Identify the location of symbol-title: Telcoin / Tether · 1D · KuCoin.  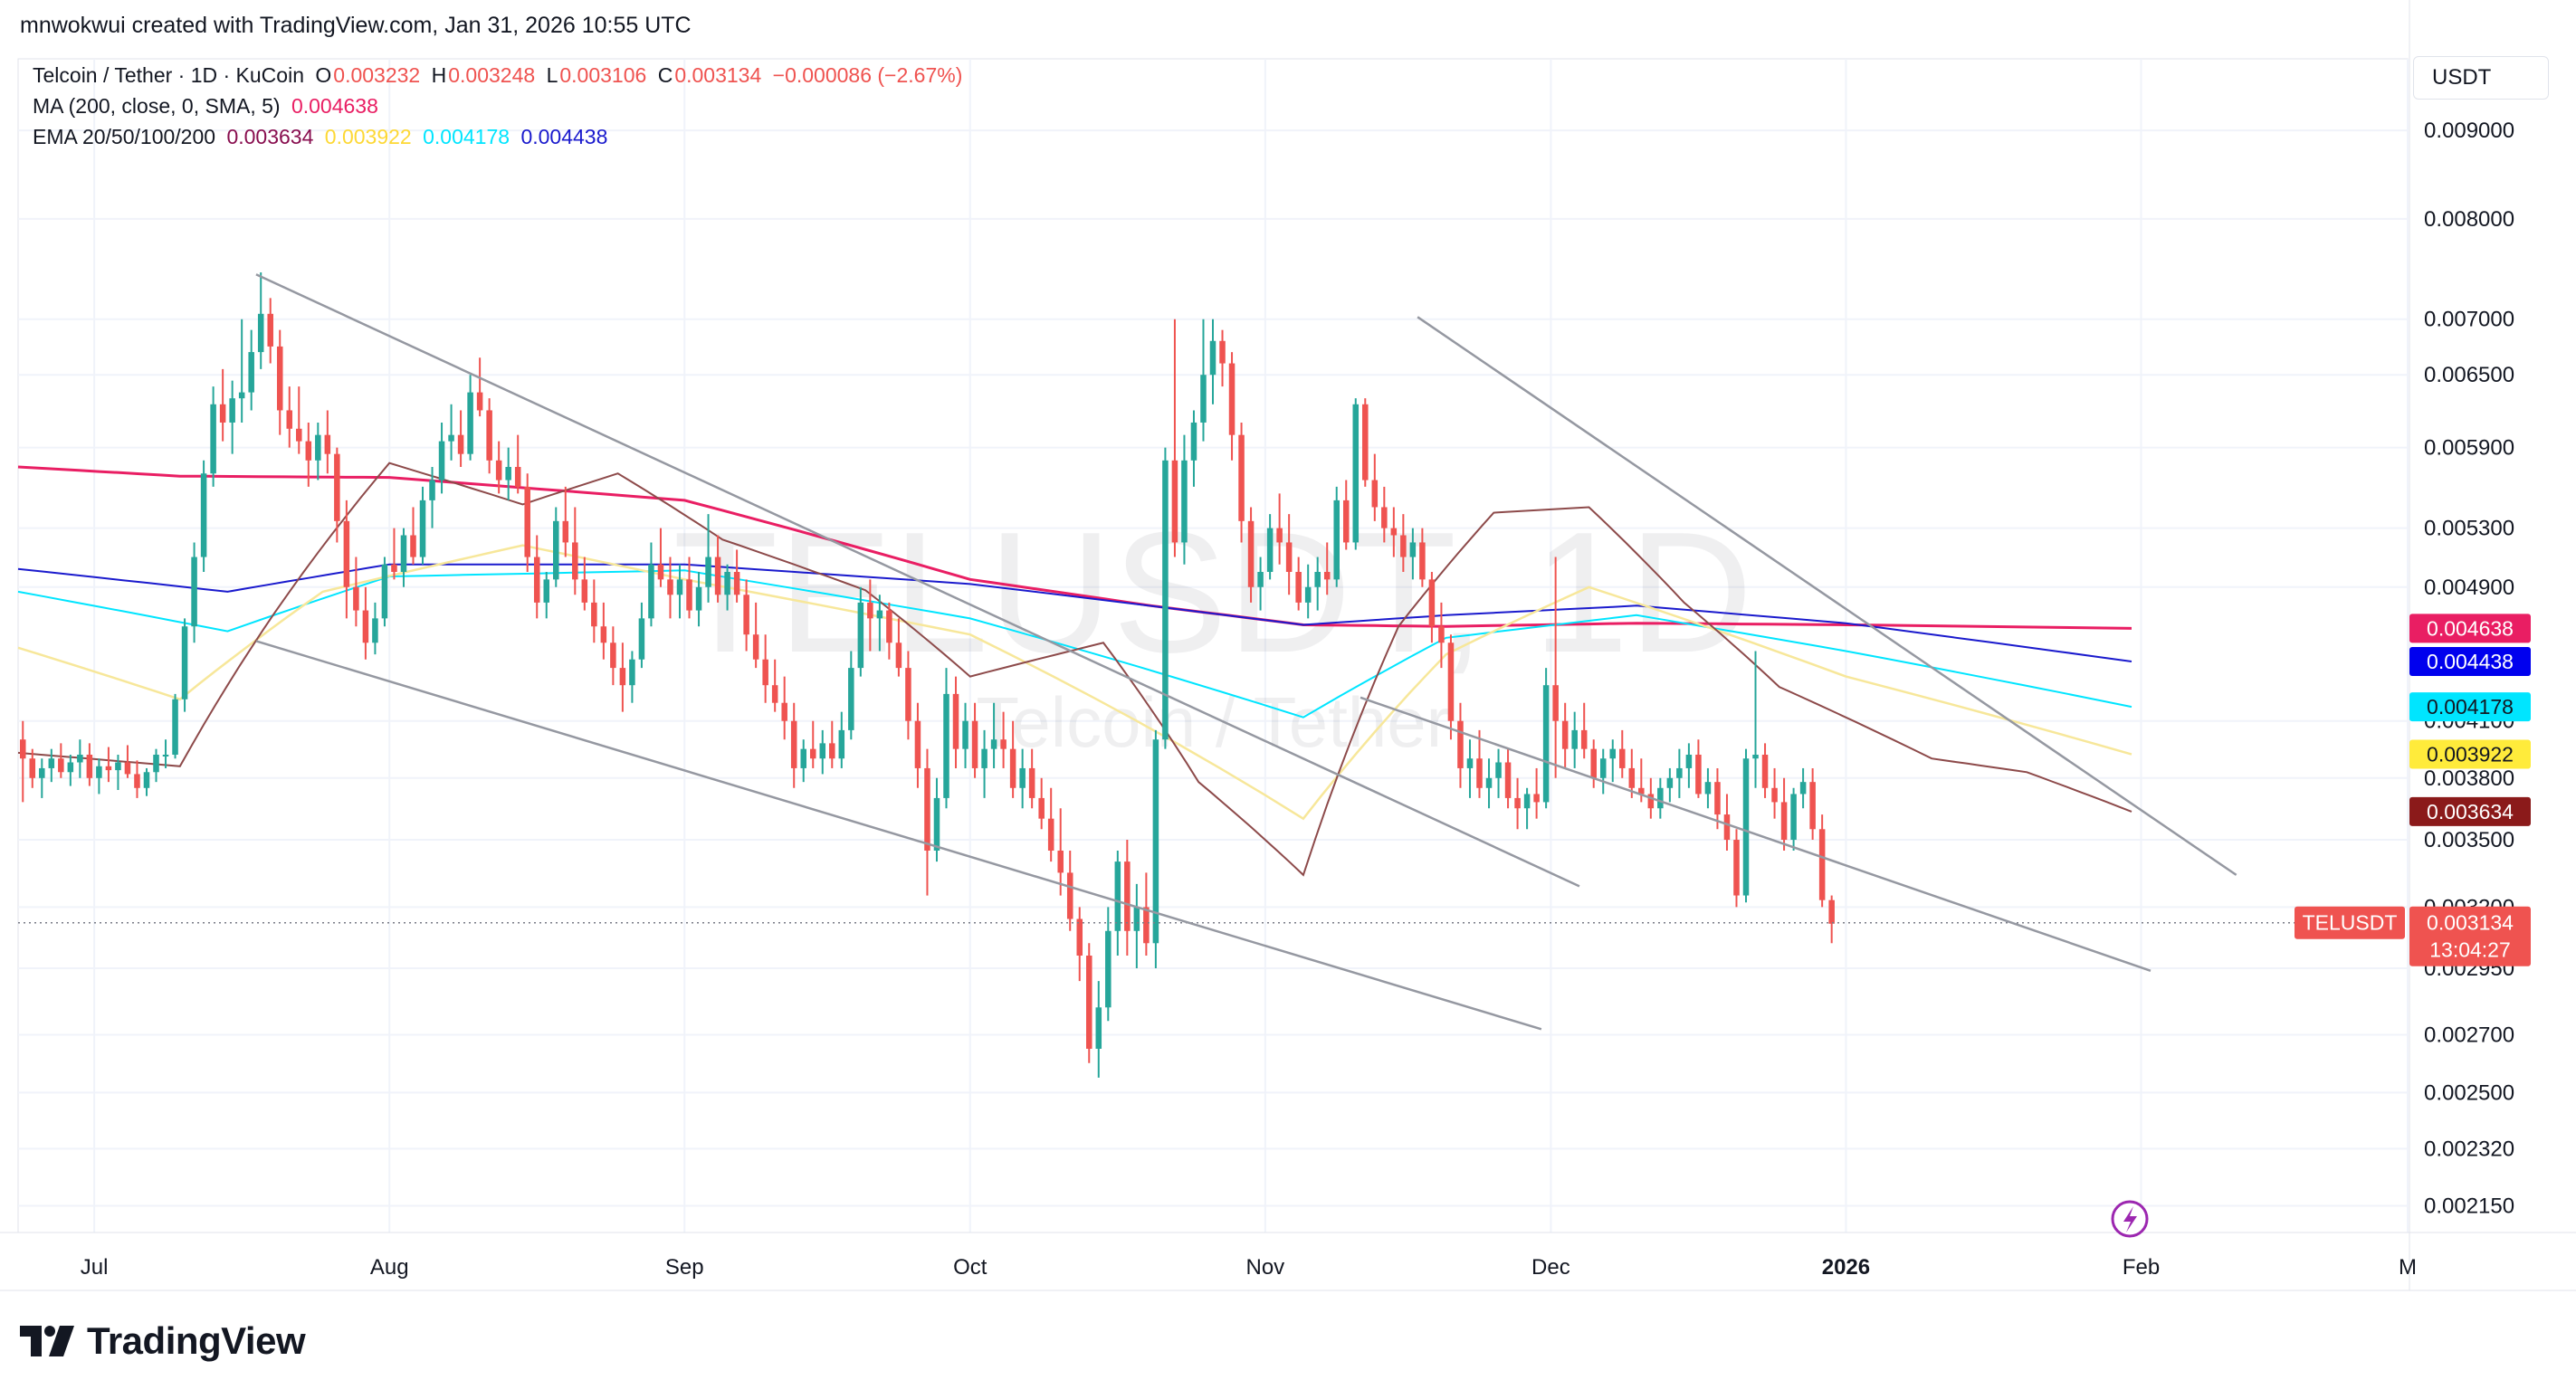
(168, 75).